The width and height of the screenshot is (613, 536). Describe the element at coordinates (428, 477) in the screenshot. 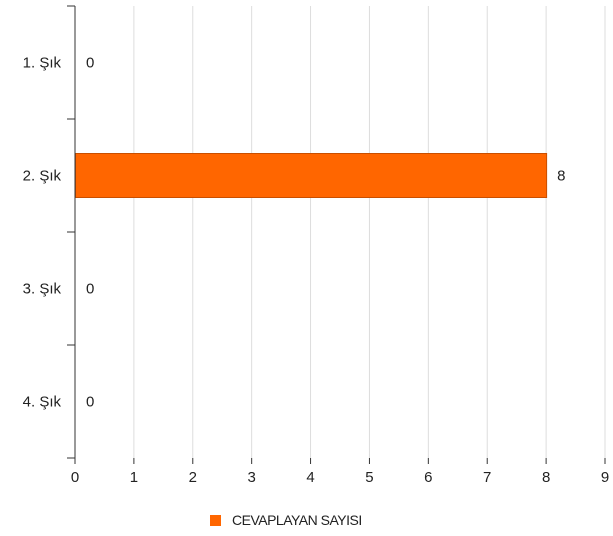

I see `x-tick-label: 6` at that location.